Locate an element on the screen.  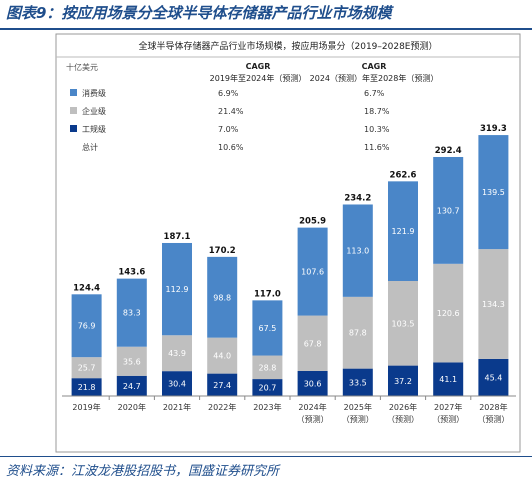
bar-value-label-2025-s2: 113.0 is located at coordinates (357, 251).